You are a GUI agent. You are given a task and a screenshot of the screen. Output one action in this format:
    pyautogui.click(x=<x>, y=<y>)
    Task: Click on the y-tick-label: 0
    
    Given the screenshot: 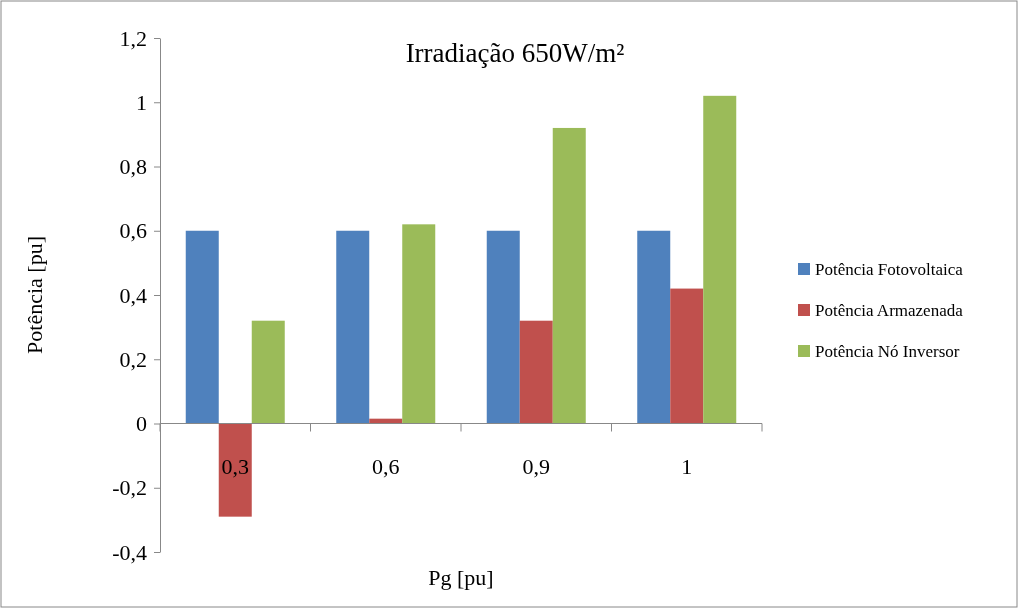 What is the action you would take?
    pyautogui.click(x=141, y=424)
    